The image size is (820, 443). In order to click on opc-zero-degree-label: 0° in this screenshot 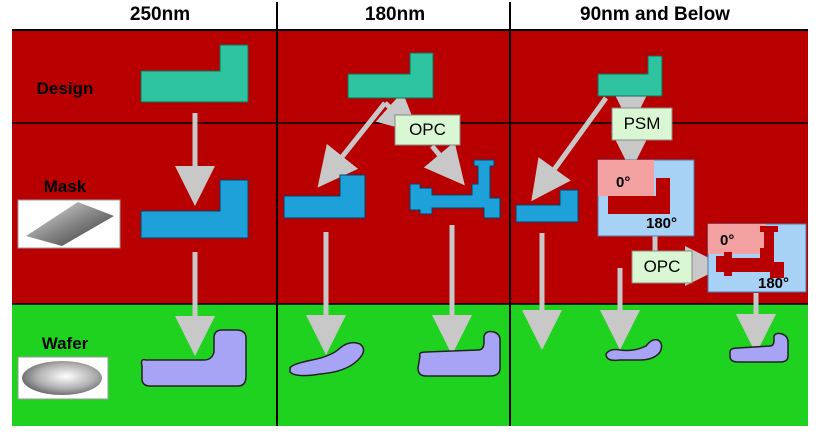, I will do `click(727, 240)`.